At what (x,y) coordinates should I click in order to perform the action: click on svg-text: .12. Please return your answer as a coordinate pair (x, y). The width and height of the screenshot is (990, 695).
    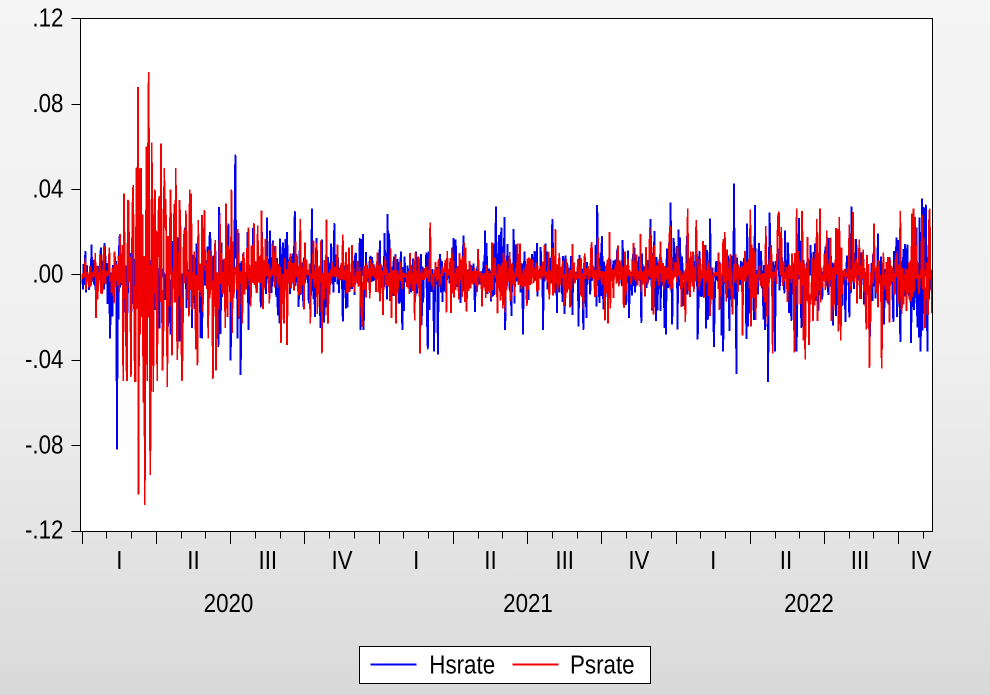
    Looking at the image, I should click on (47, 18).